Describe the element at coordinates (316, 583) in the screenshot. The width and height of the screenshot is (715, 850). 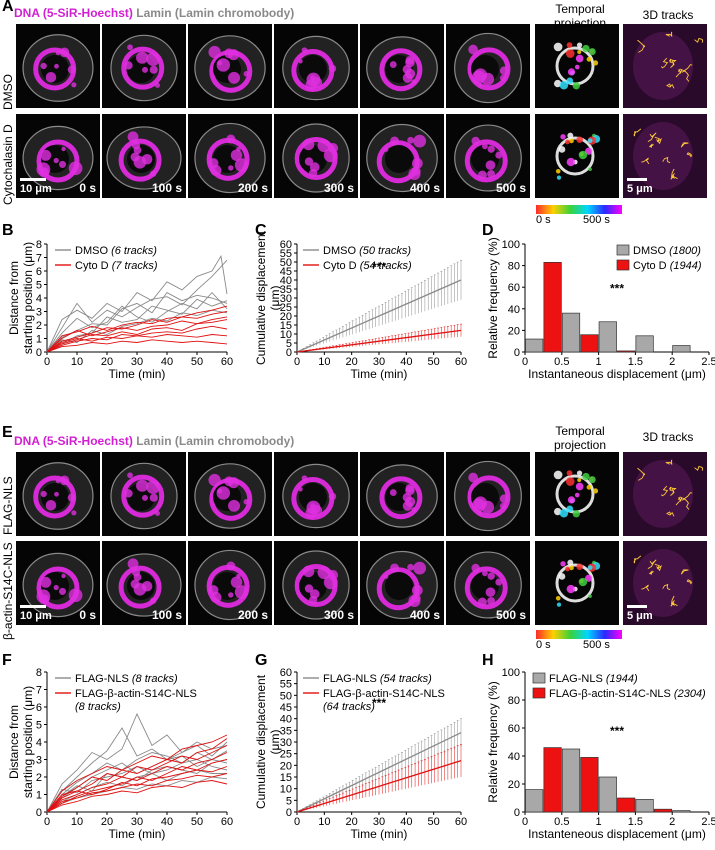
I see `e-image-tile: 300 s` at that location.